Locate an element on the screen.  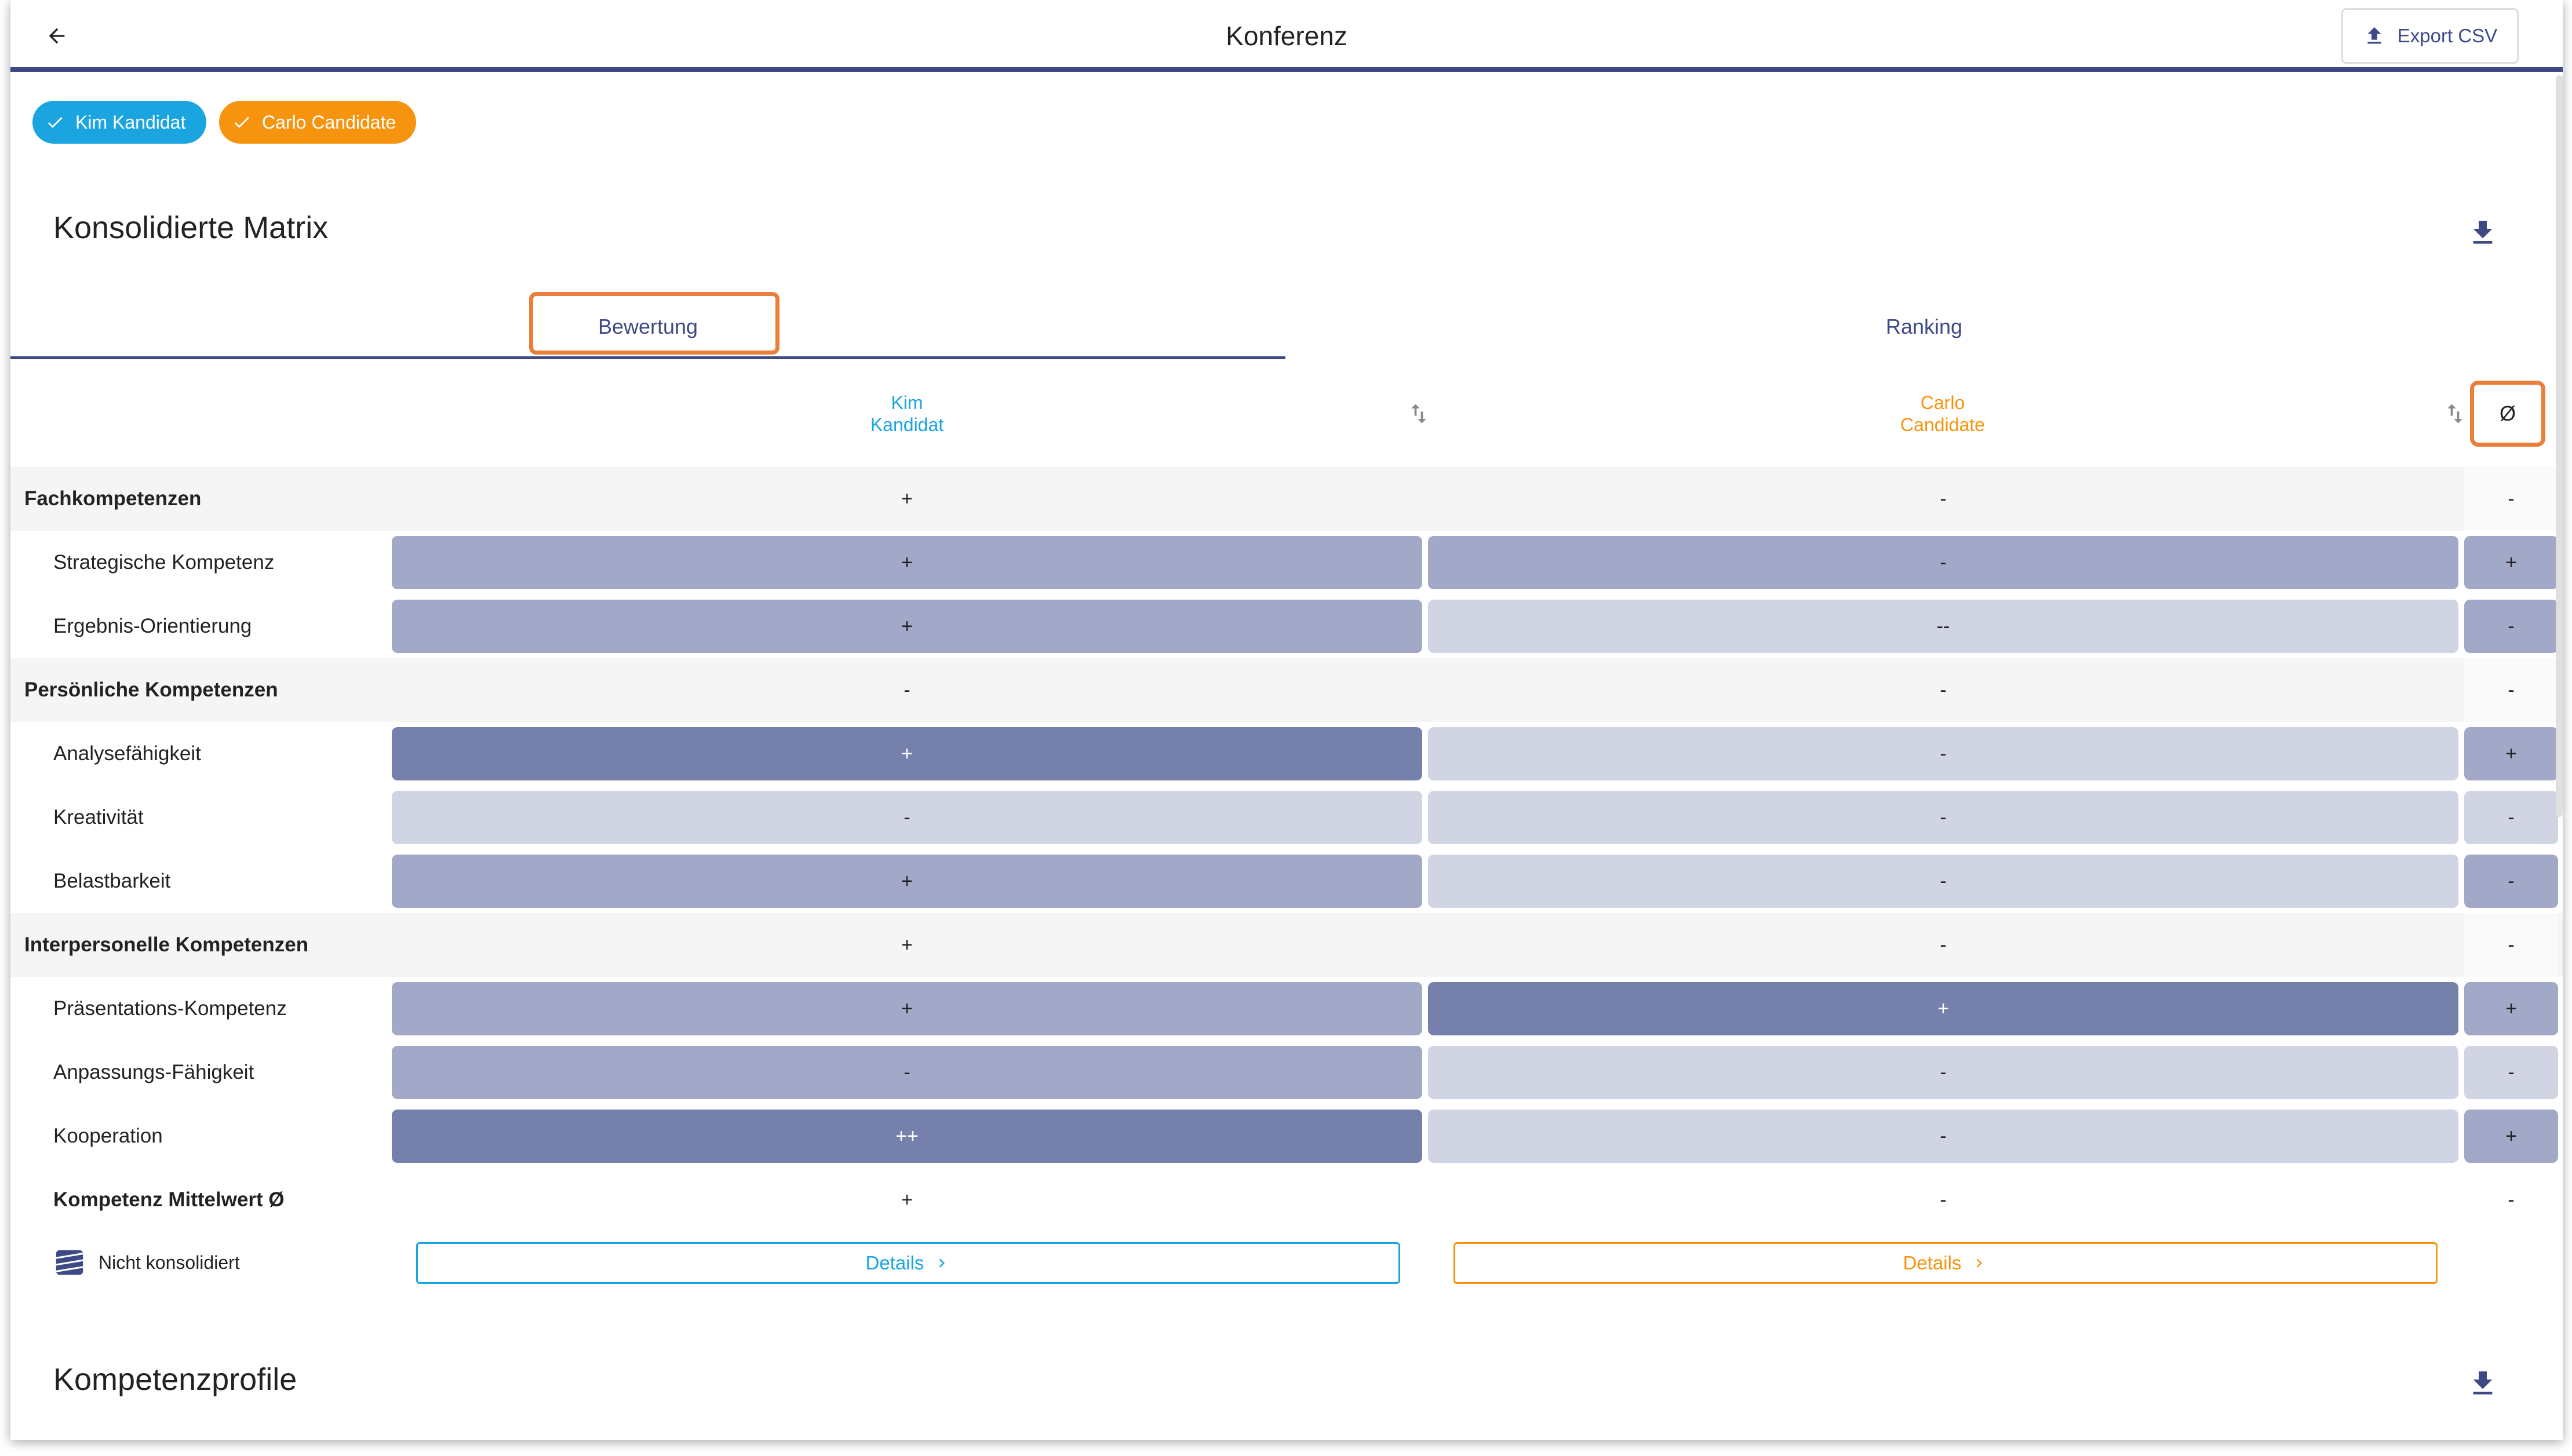
group-row: Interpersonelle Kompetenzen + - - is located at coordinates (1286, 945).